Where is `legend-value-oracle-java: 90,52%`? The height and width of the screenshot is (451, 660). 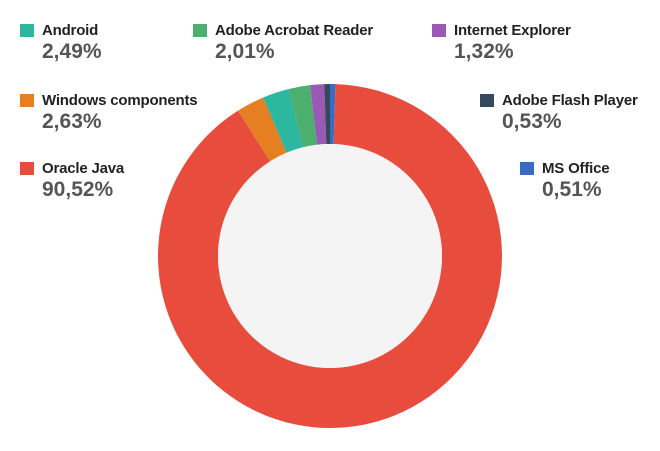 legend-value-oracle-java: 90,52% is located at coordinates (78, 189).